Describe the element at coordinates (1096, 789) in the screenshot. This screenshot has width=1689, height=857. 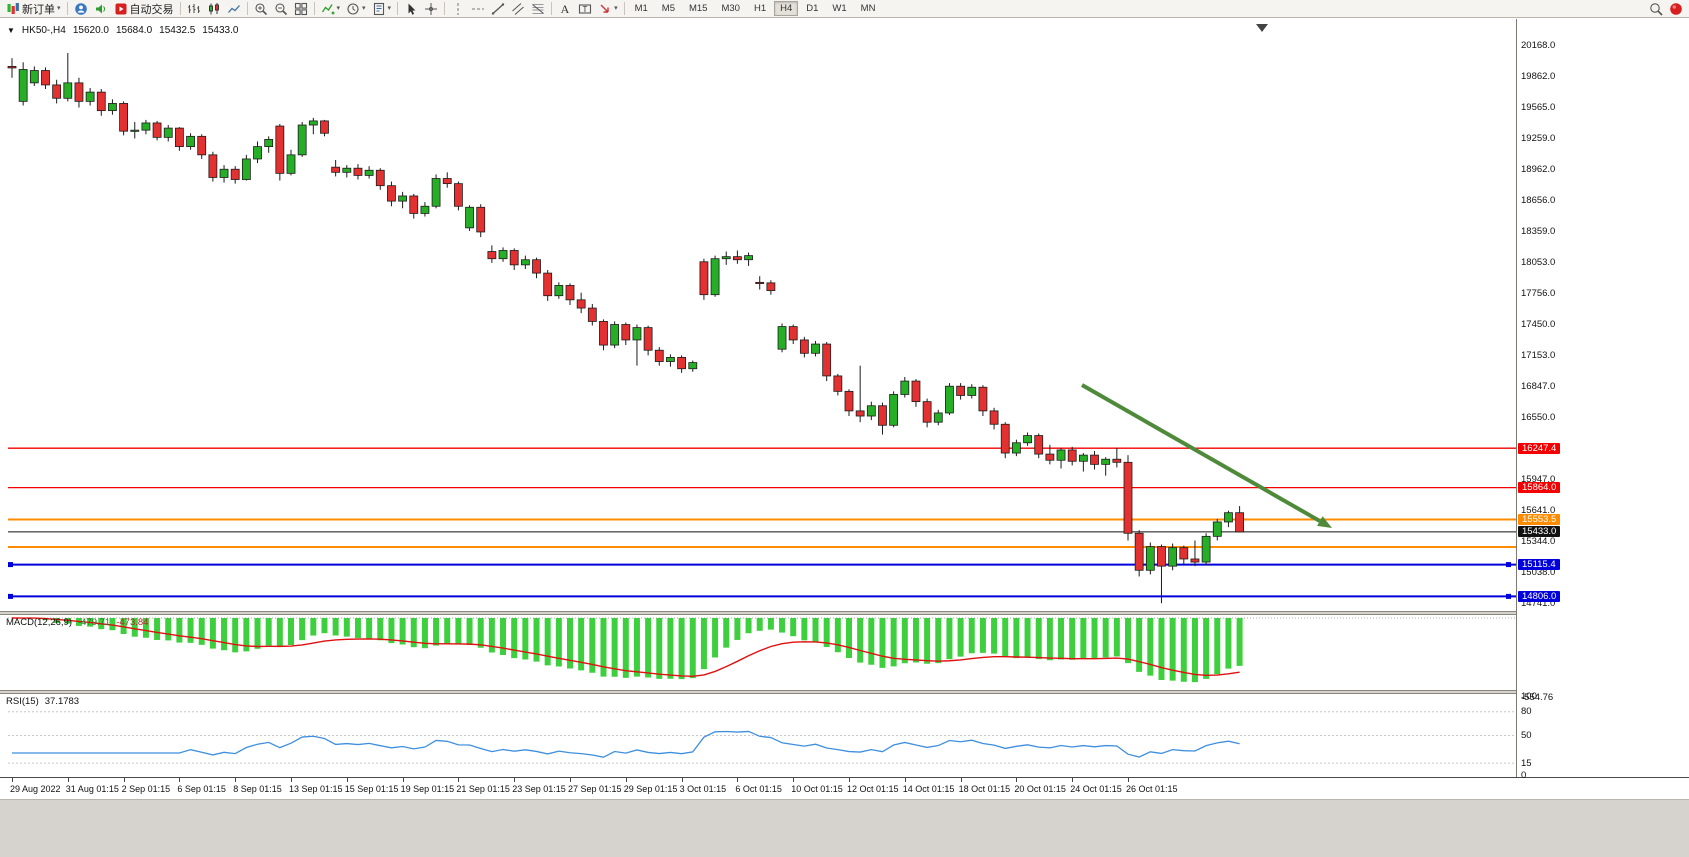
I see `time-axis-label: 24 Oct 01:15` at that location.